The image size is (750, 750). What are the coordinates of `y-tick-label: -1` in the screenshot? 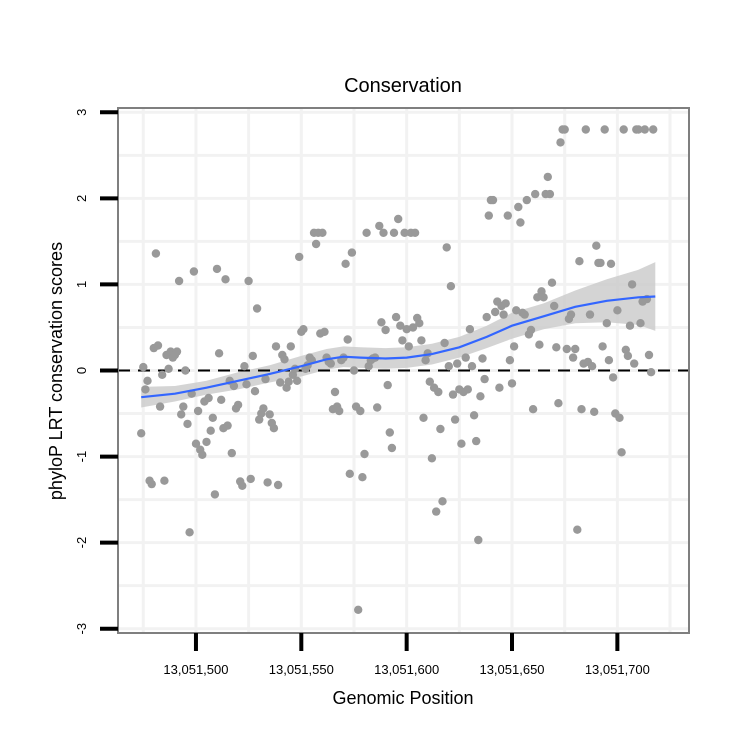 It's located at (81, 457).